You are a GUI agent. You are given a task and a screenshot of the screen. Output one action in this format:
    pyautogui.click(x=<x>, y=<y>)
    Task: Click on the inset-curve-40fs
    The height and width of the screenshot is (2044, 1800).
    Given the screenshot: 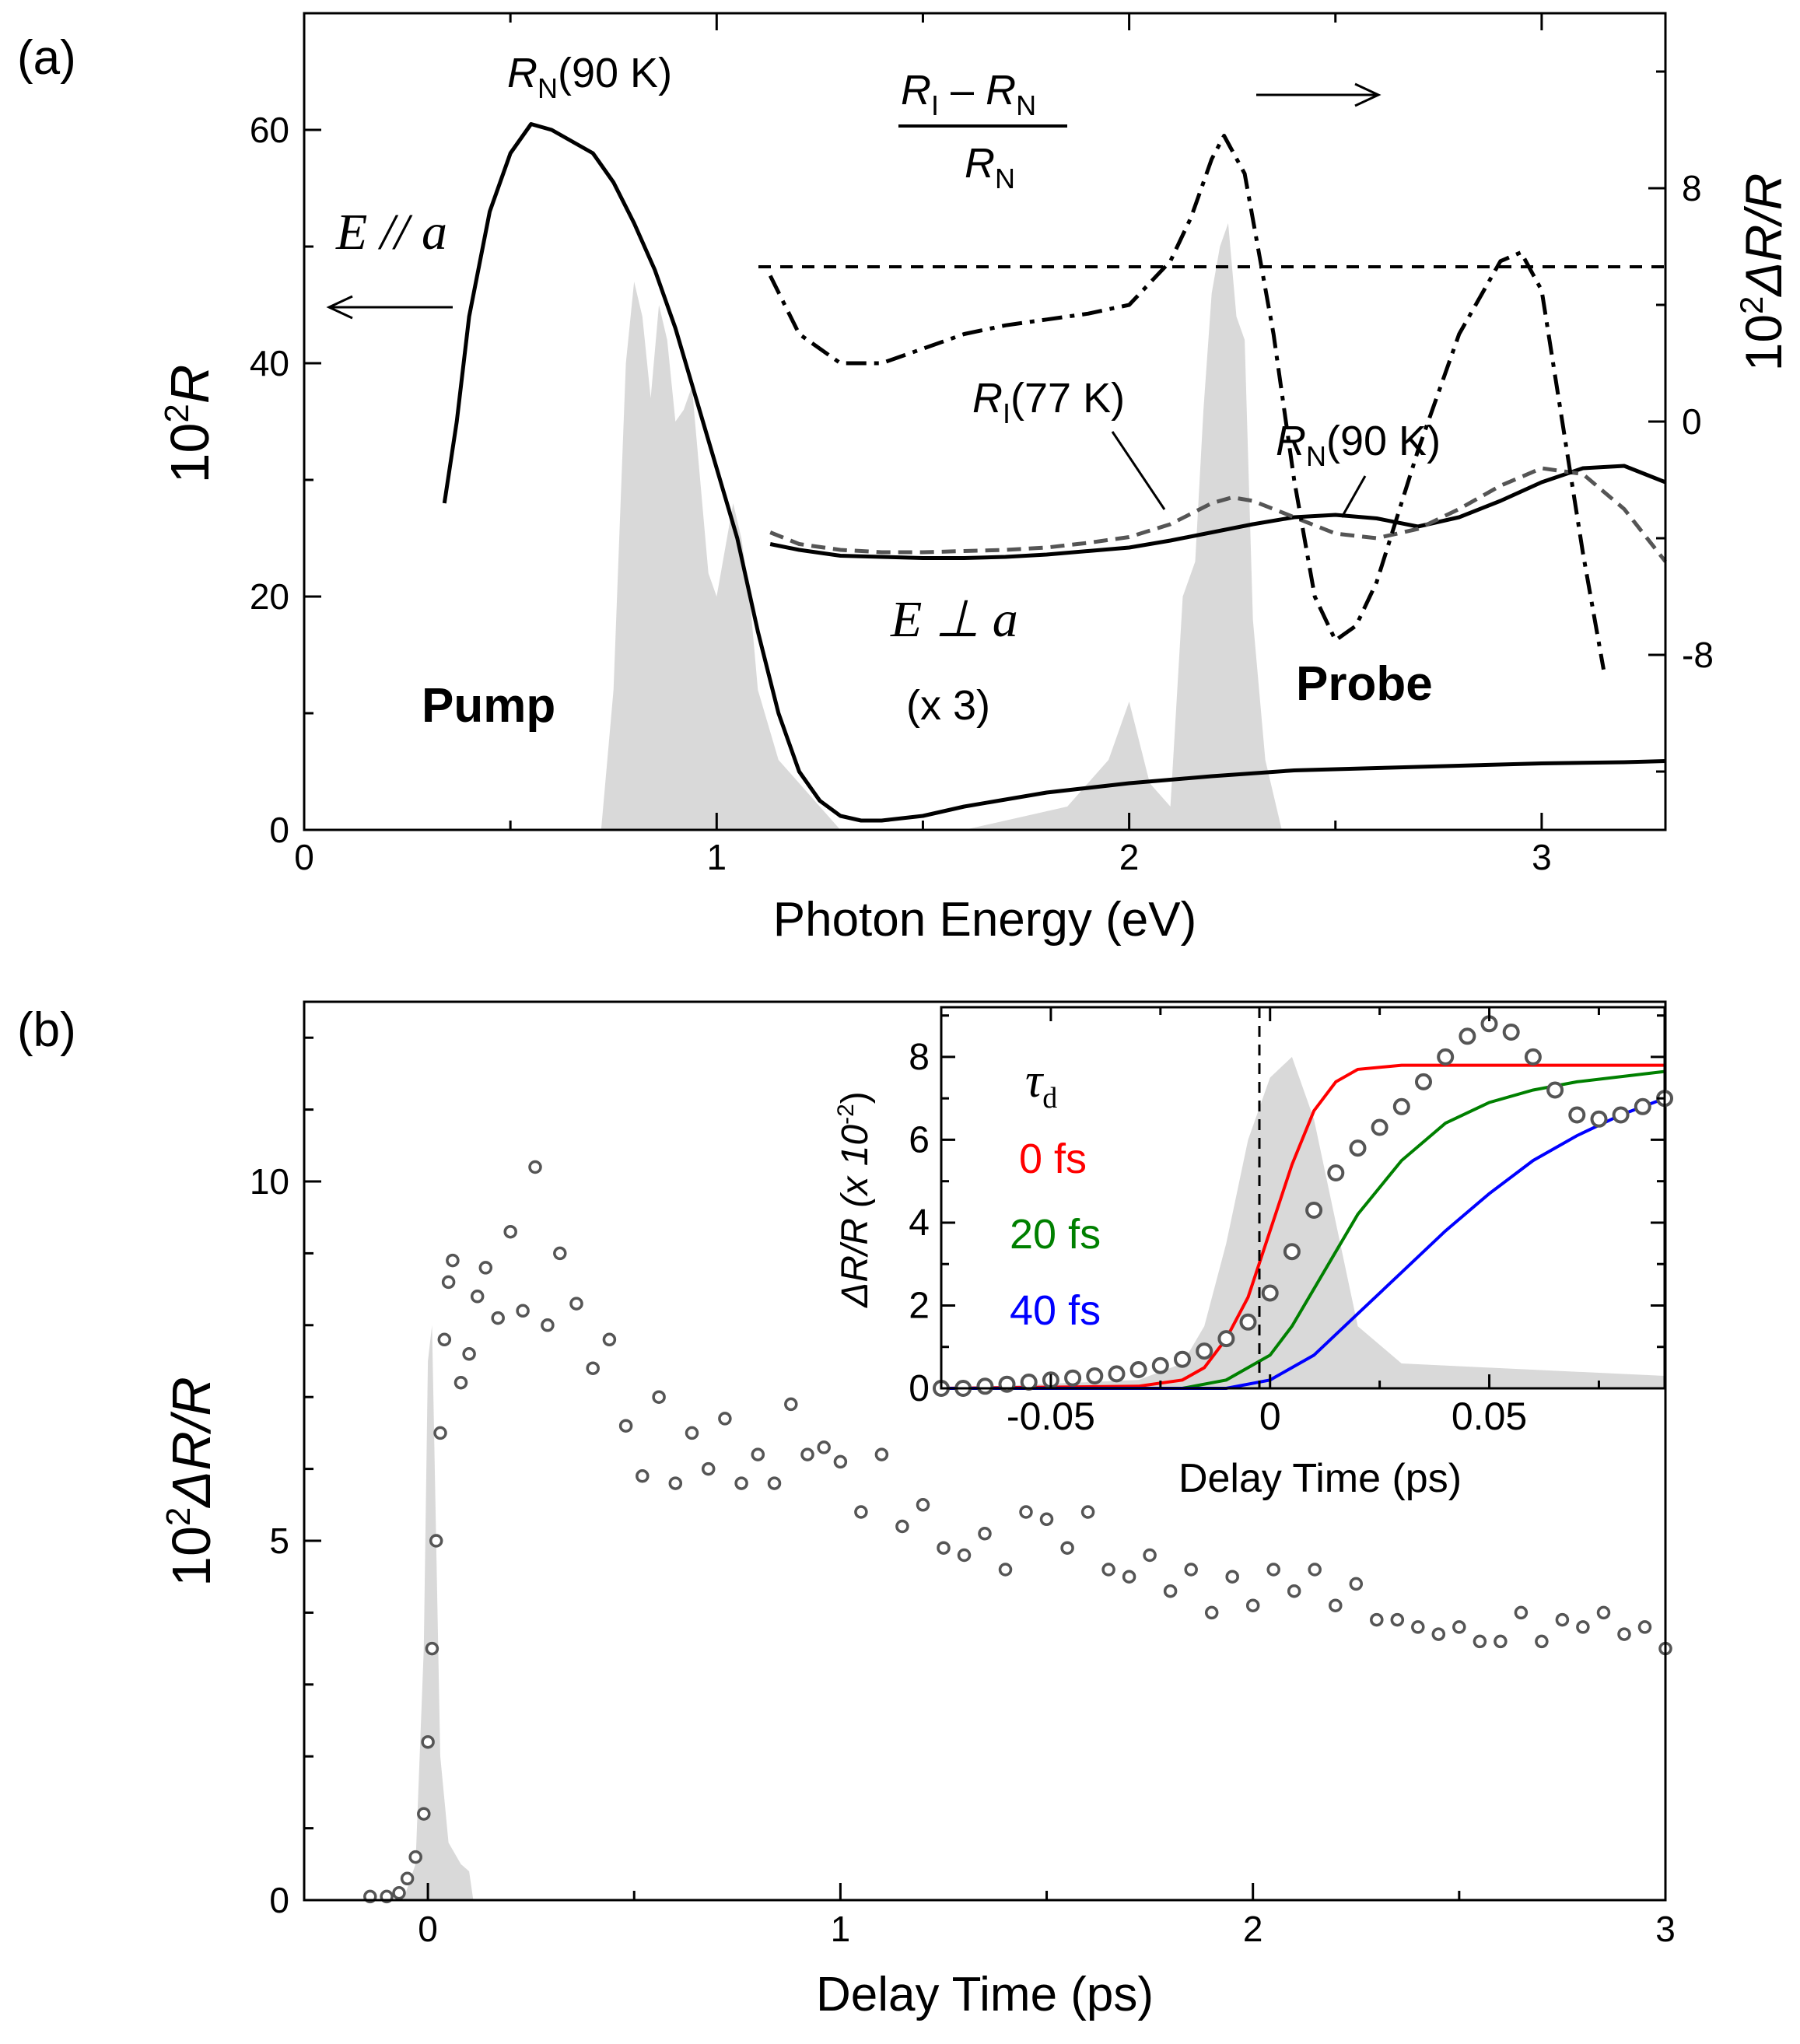 What is the action you would take?
    pyautogui.click(x=1303, y=1244)
    